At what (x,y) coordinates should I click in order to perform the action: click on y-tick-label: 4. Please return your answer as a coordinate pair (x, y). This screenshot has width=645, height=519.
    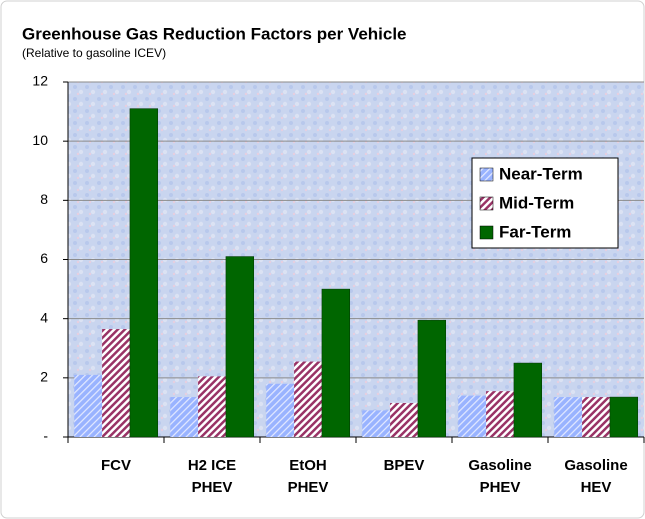
    Looking at the image, I should click on (44, 317).